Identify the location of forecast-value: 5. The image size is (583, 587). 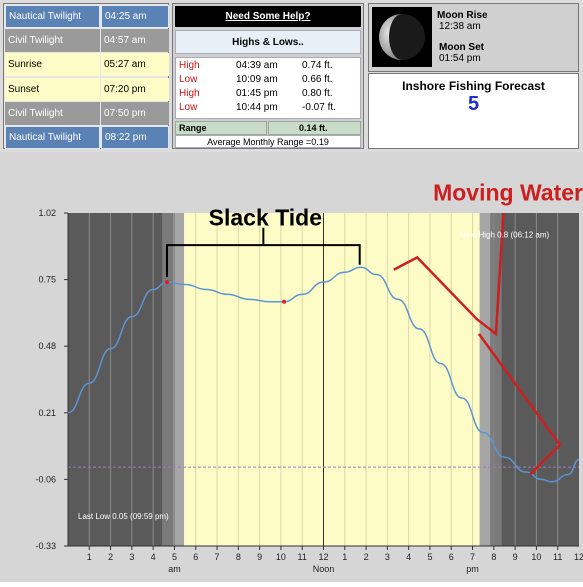
(473, 104).